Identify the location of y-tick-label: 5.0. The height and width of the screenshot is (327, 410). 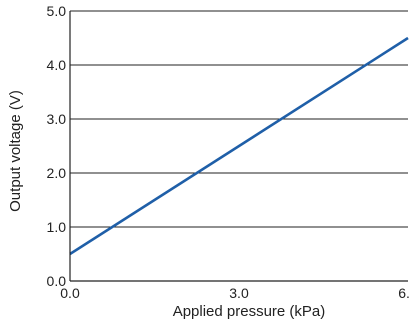
(57, 11).